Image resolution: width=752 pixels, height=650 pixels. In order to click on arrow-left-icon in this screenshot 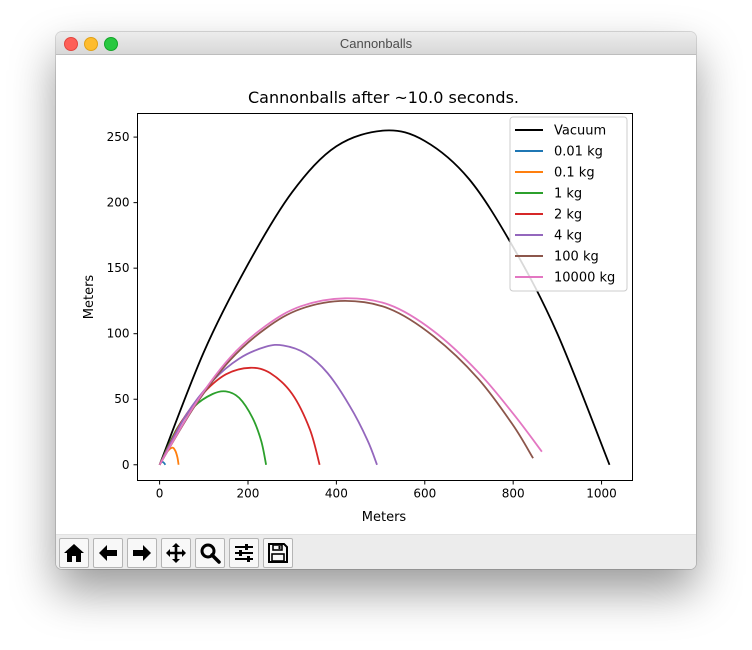, I will do `click(108, 553)`.